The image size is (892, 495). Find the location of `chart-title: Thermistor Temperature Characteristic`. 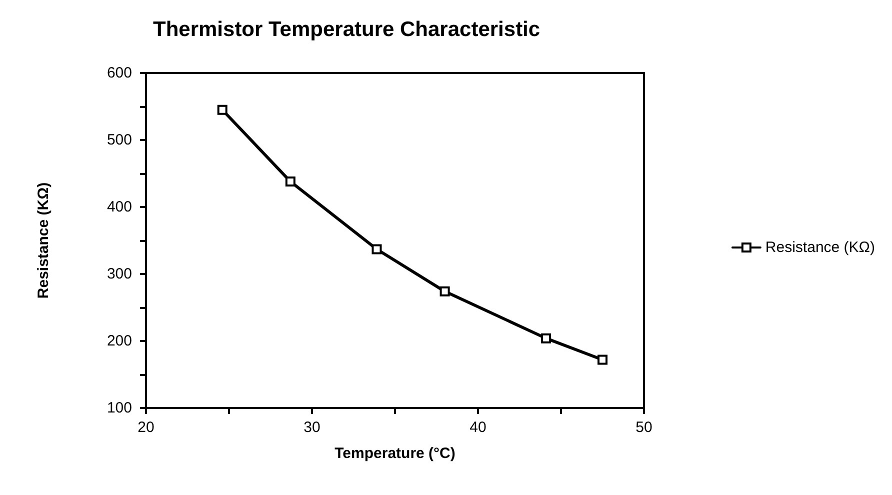

chart-title: Thermistor Temperature Characteristic is located at coordinates (346, 29).